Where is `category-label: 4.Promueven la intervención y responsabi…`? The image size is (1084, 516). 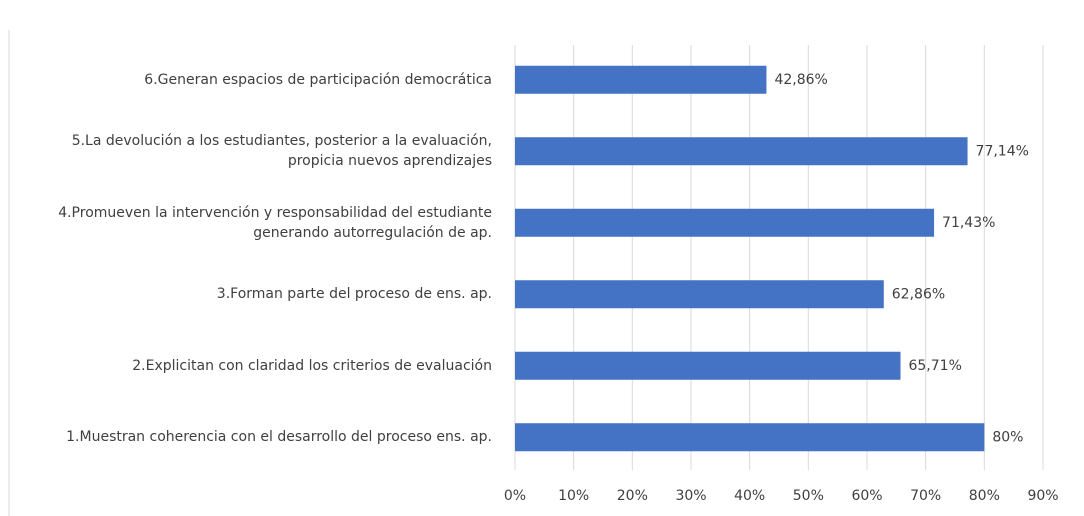 category-label: 4.Promueven la intervención y responsabi… is located at coordinates (275, 222).